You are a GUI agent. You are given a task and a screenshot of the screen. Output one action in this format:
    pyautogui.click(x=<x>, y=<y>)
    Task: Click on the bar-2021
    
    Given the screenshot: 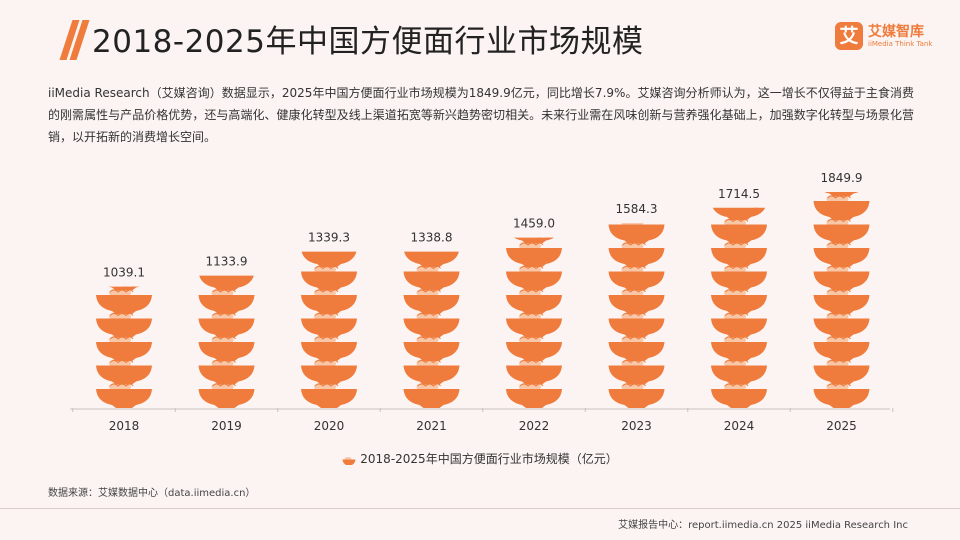 What is the action you would take?
    pyautogui.click(x=431, y=308)
    